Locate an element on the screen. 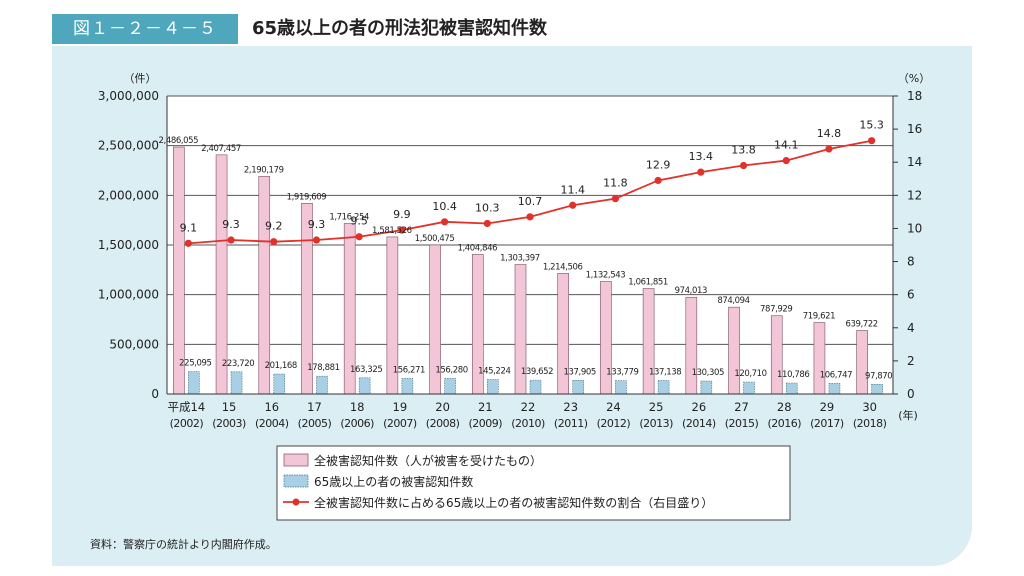 This screenshot has height=576, width=1024. figure-header: 図１－２－４－５ 65歳以上の者の刑法犯被害認知件数 is located at coordinates (512, 28).